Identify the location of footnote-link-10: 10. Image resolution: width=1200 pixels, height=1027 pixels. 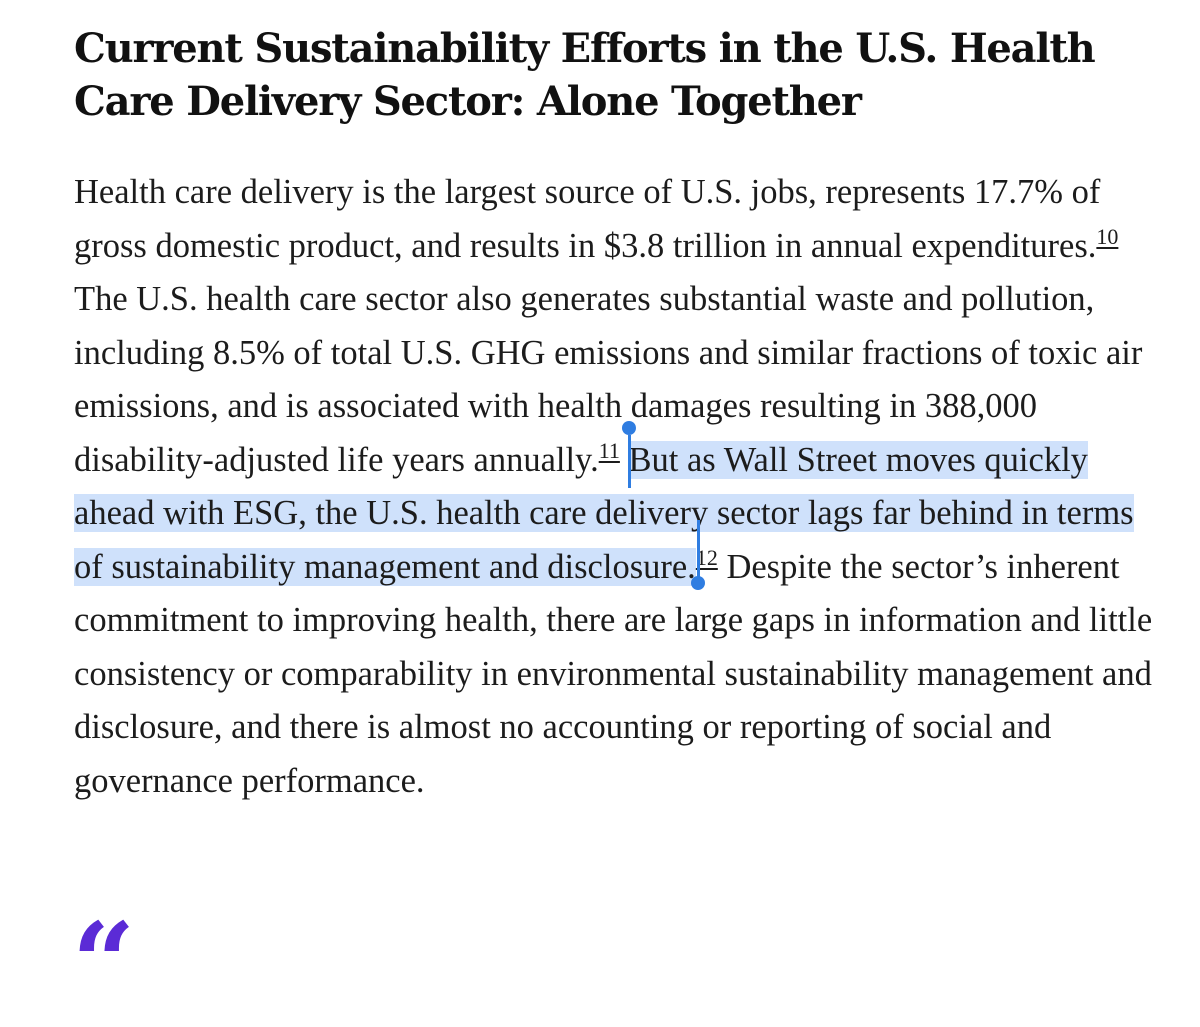
(1107, 236).